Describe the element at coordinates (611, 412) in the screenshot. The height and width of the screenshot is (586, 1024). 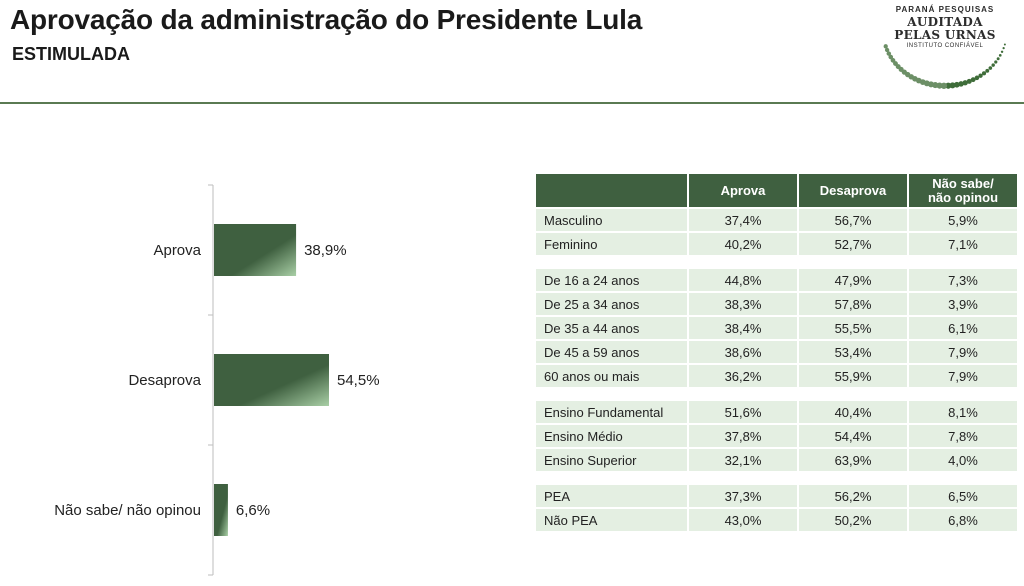
I see `table-row-label: Ensino Fundamental` at that location.